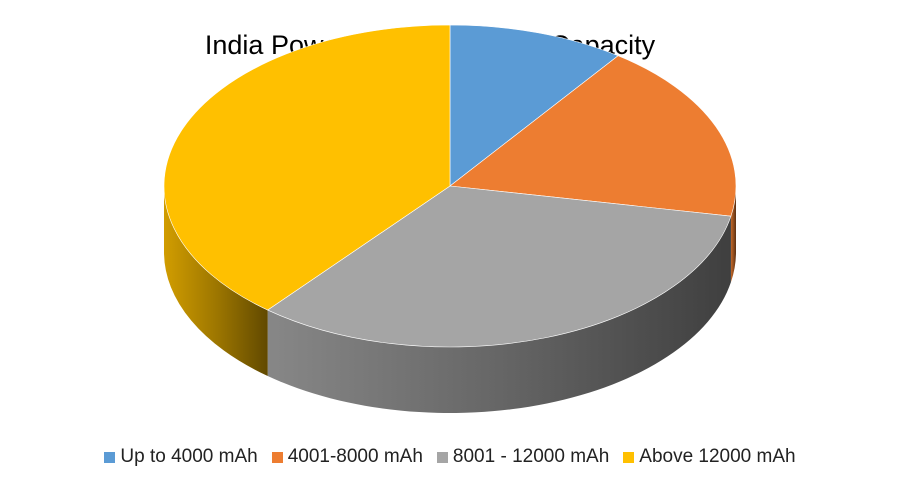 The image size is (900, 491). Describe the element at coordinates (531, 456) in the screenshot. I see `legend-label-2: 8001 - 12000 mAh` at that location.